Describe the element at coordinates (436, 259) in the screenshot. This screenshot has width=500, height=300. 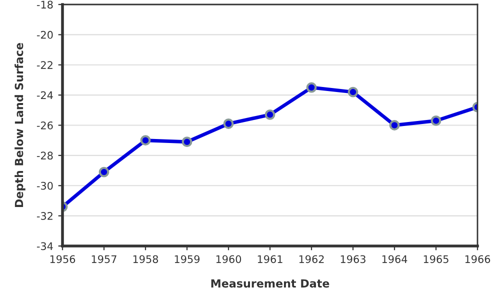
I see `x-tick-label: 1965` at that location.